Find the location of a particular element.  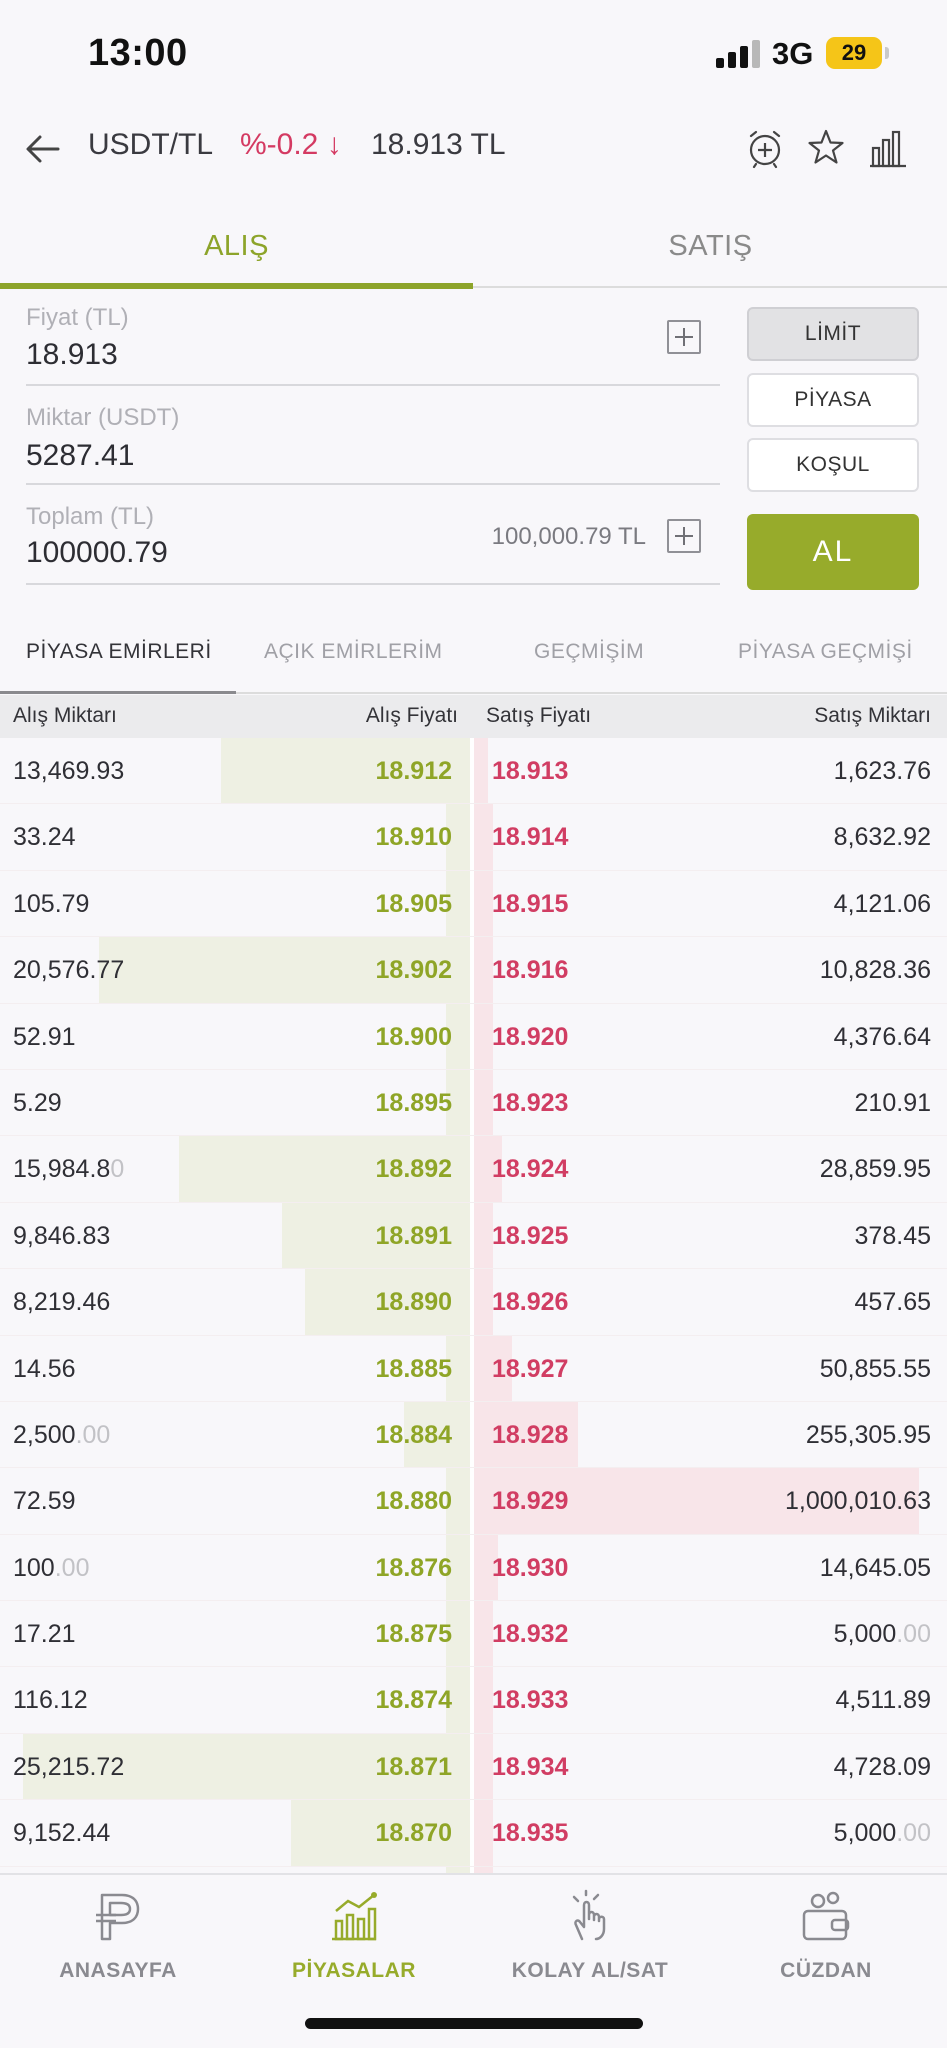

bid-quantity-faded-digits: .00 is located at coordinates (93, 1434).